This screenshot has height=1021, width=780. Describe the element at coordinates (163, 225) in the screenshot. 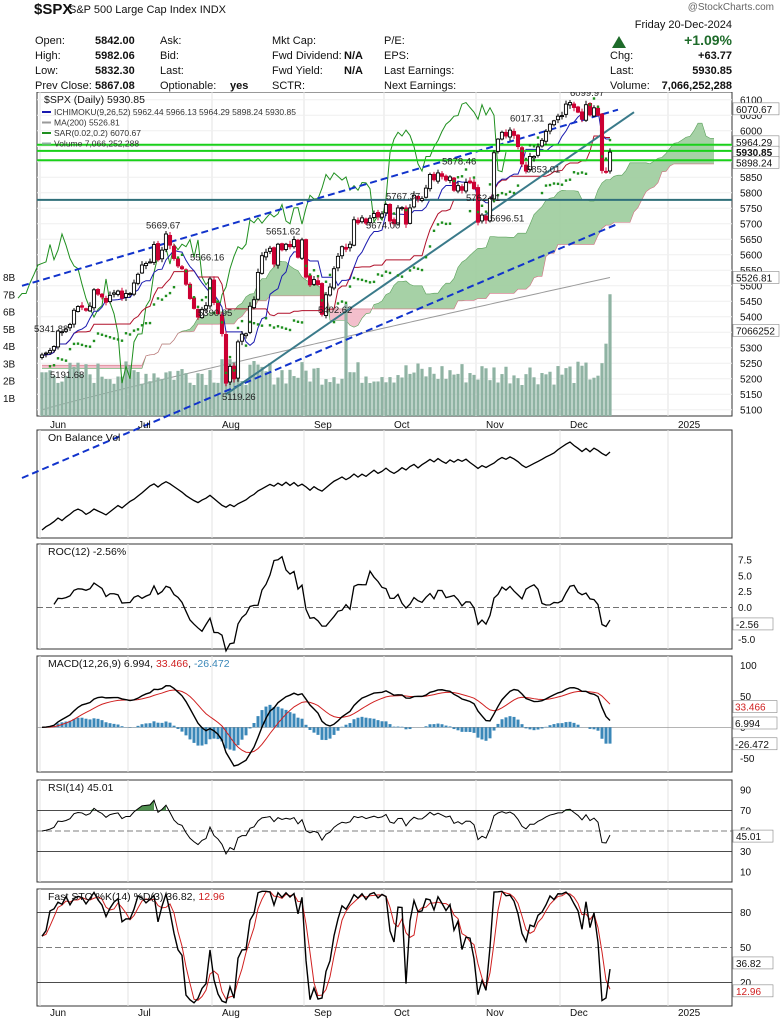

I see `price-annotation: 5669.67` at that location.